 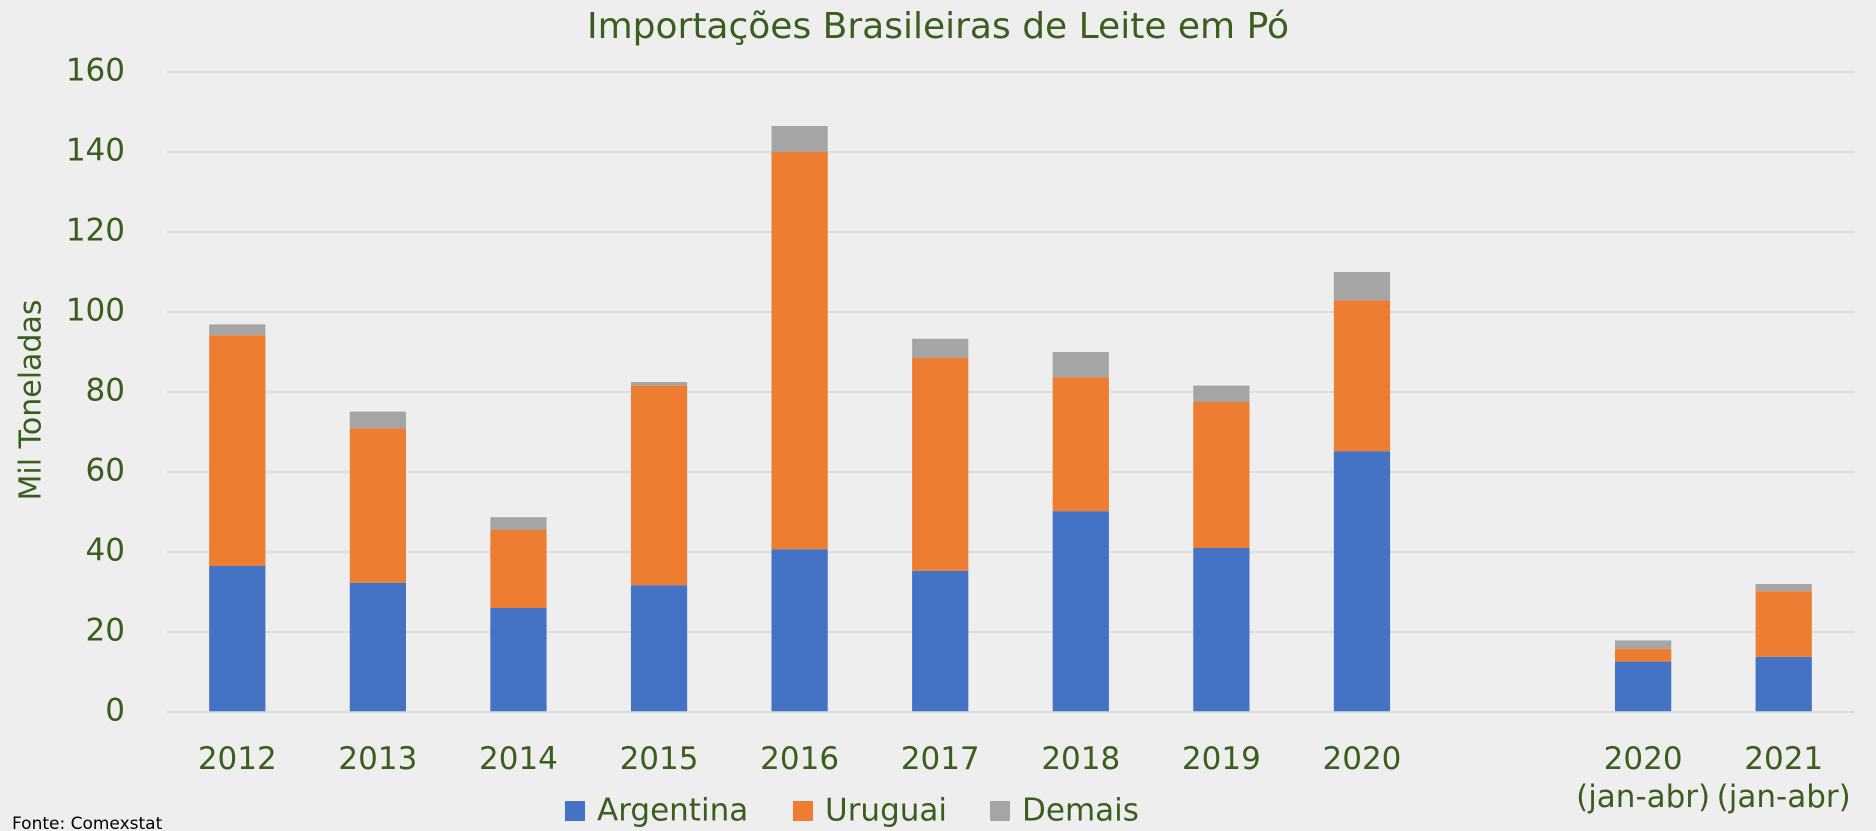 What do you see at coordinates (105, 471) in the screenshot?
I see `y-tick-label: 60` at bounding box center [105, 471].